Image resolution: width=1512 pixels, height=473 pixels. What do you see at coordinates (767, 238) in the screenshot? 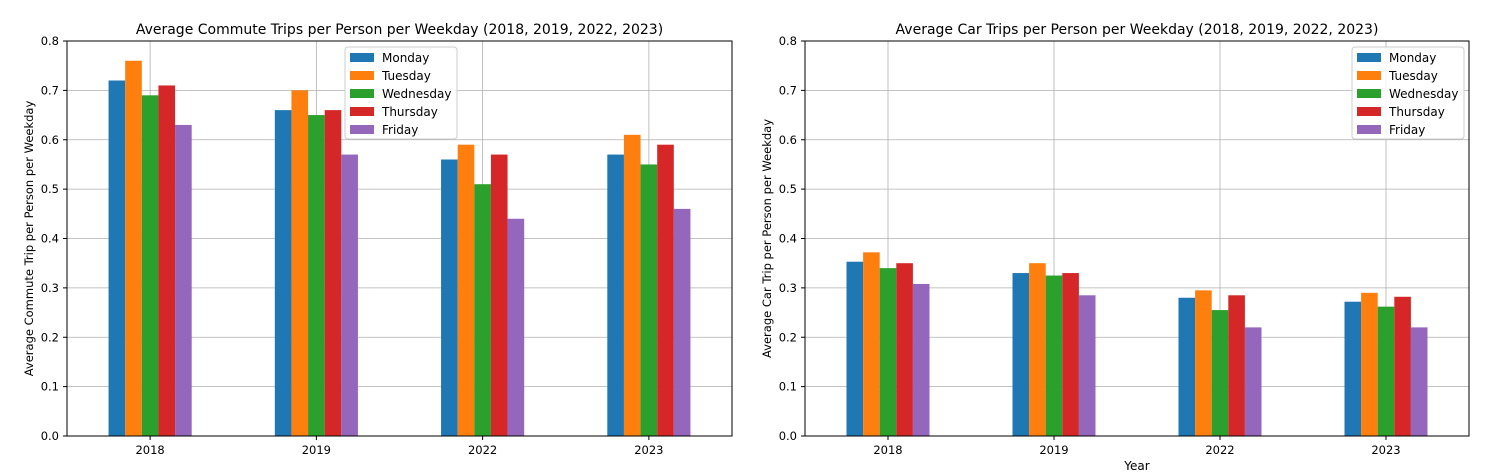
I see `y-axis-label: Average Car Trip per Person per Weekday` at bounding box center [767, 238].